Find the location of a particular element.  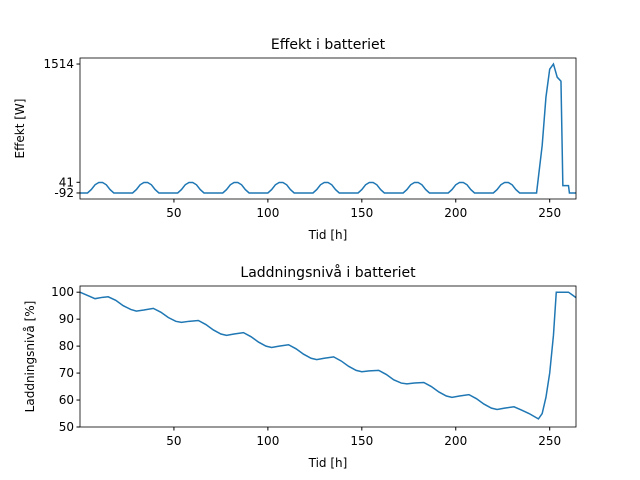

y-tick-label: -92 is located at coordinates (64, 193).